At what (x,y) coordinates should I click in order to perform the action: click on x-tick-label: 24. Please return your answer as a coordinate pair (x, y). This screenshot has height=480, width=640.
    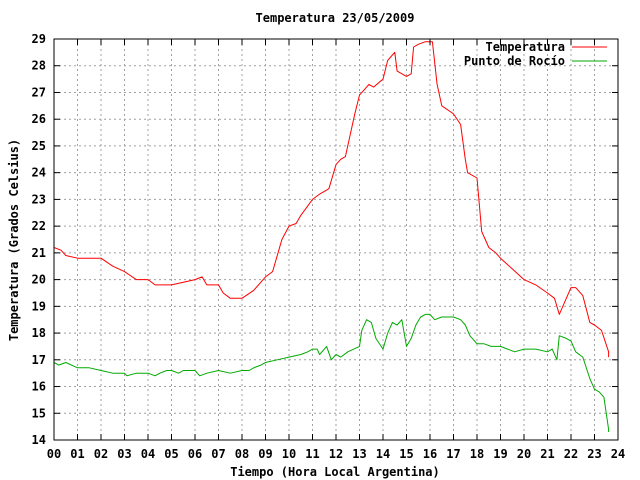
    Looking at the image, I should click on (618, 454).